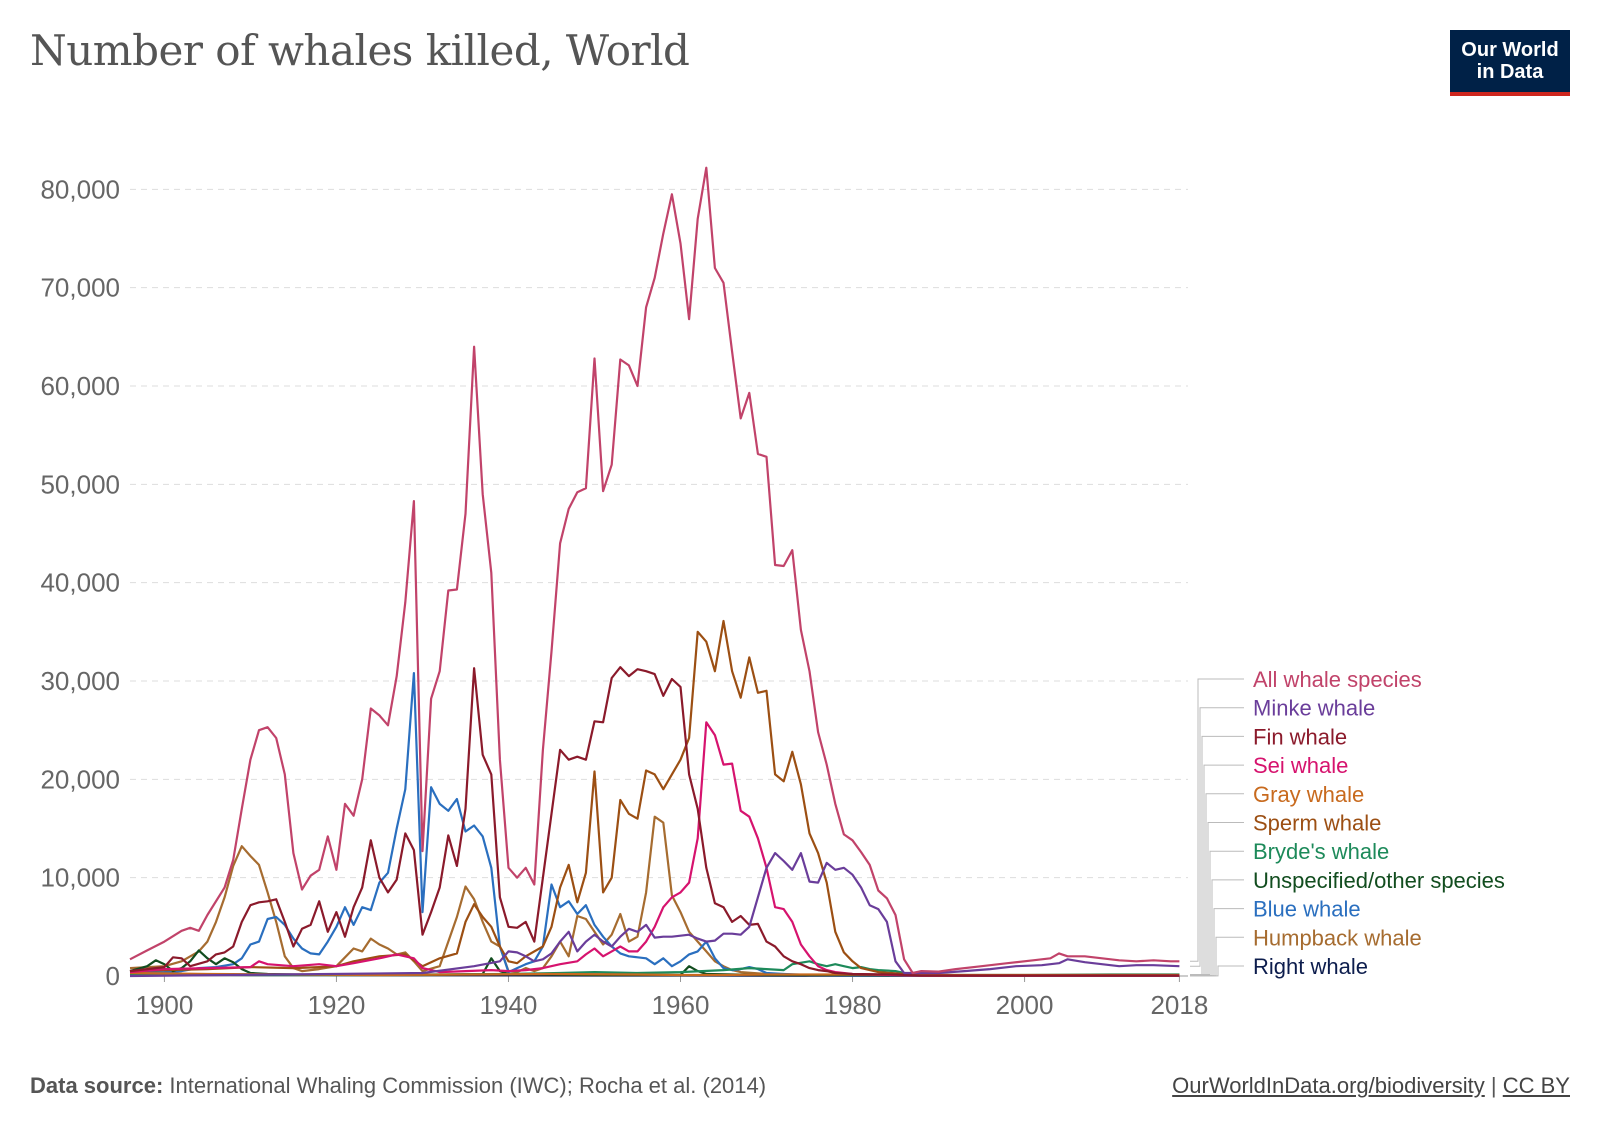 This screenshot has width=1600, height=1130. I want to click on footer-links: OurWorldInData.org/biodiversity | CC BY, so click(1371, 1086).